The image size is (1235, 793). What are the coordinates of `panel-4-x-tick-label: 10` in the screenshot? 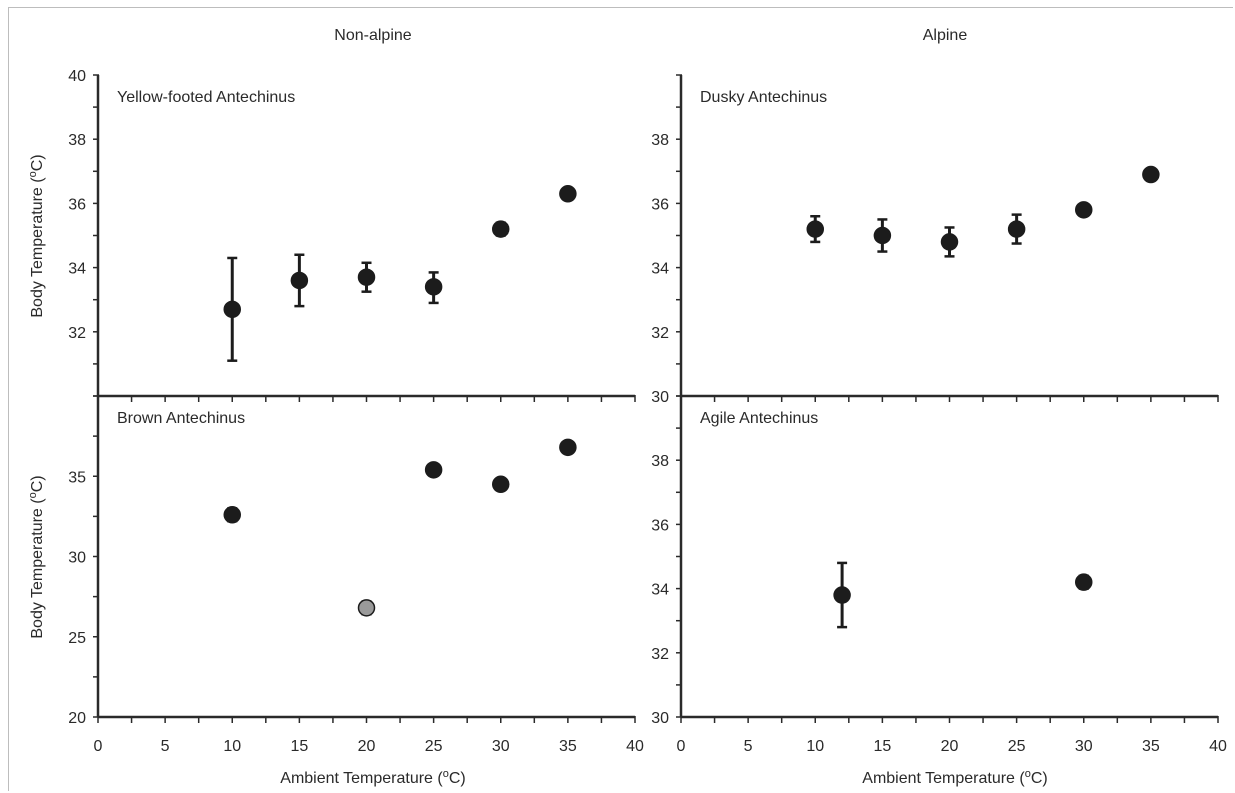 It's located at (815, 746).